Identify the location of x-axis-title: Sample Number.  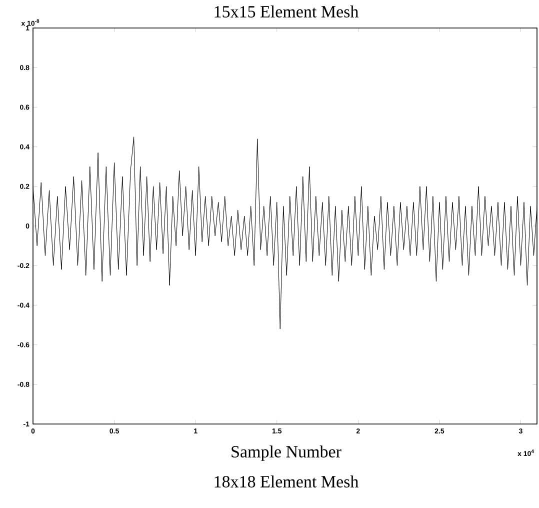
(287, 453).